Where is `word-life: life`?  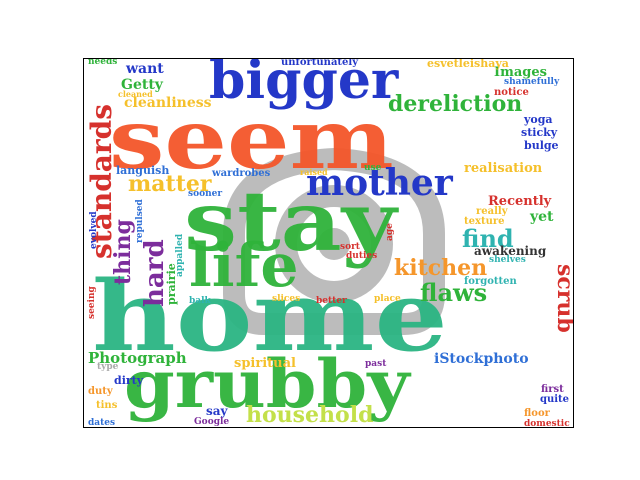 word-life: life is located at coordinates (244, 266).